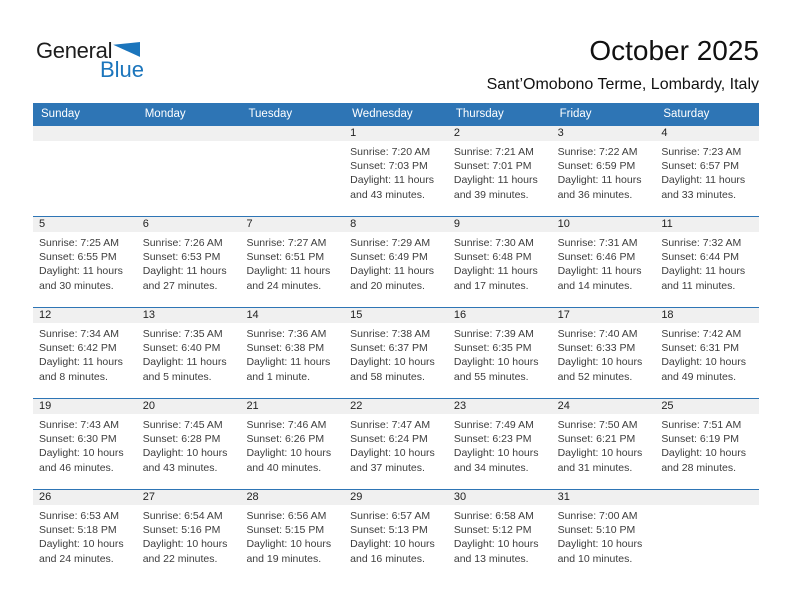  I want to click on sunrise-text: Sunrise: 7:42 AM, so click(701, 334).